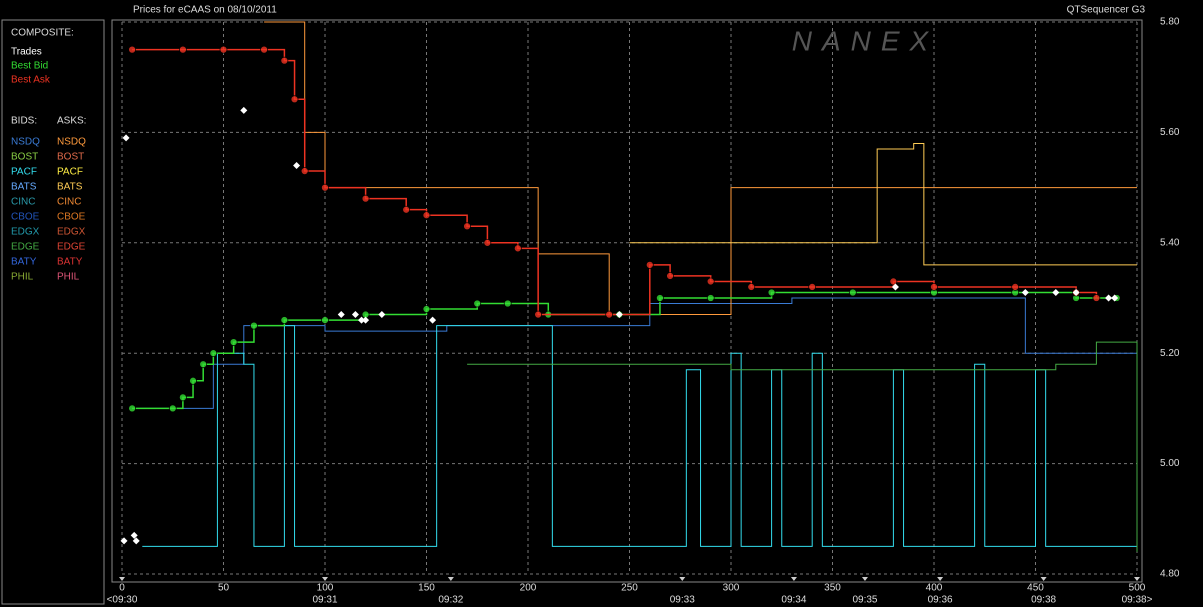  I want to click on x-tick-label: 450, so click(1035, 588).